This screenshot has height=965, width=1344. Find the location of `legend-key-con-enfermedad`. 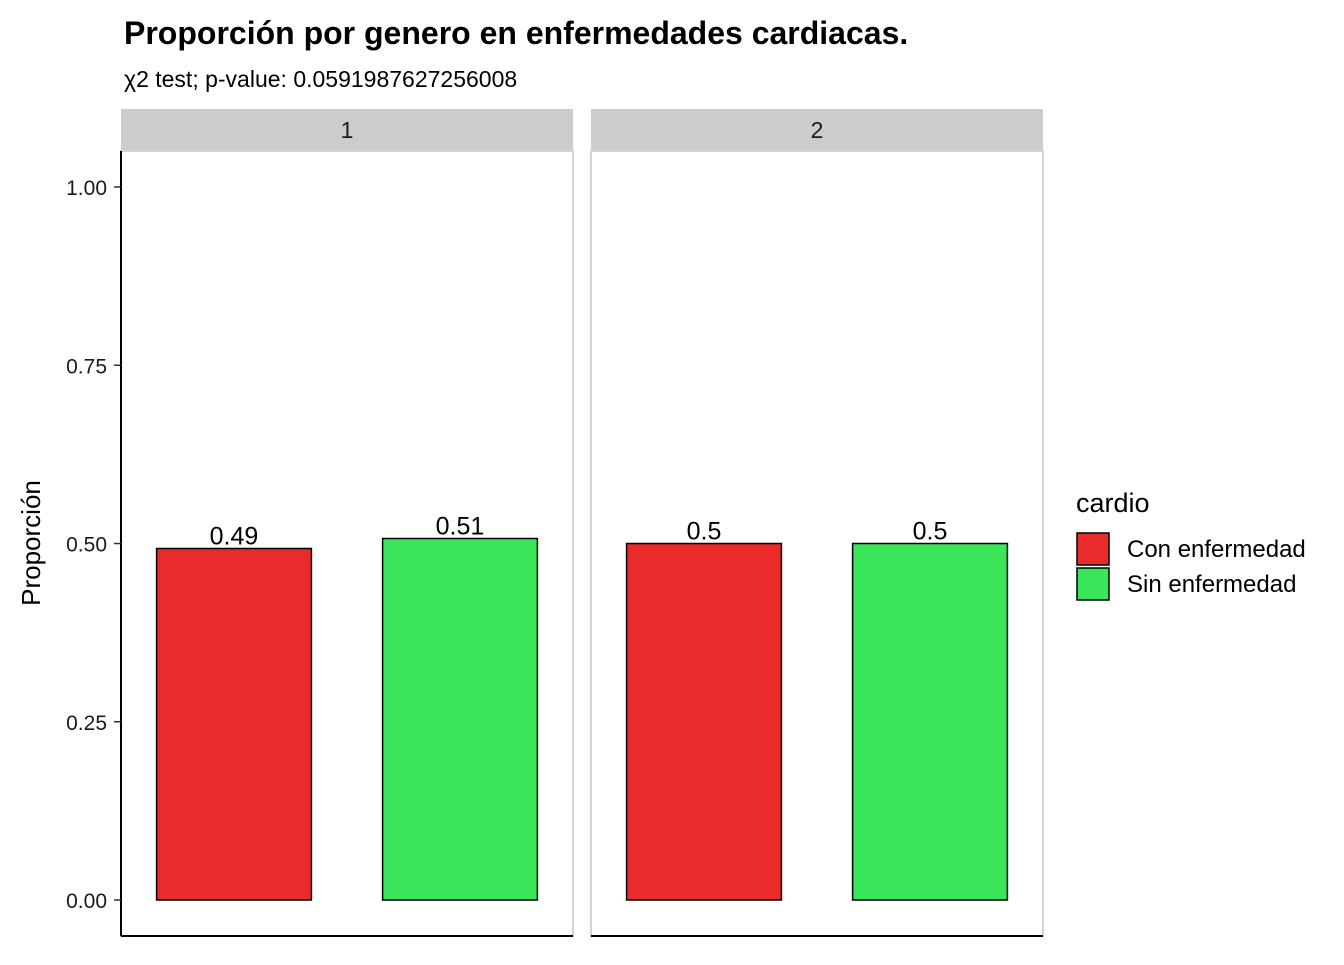

legend-key-con-enfermedad is located at coordinates (1093, 549).